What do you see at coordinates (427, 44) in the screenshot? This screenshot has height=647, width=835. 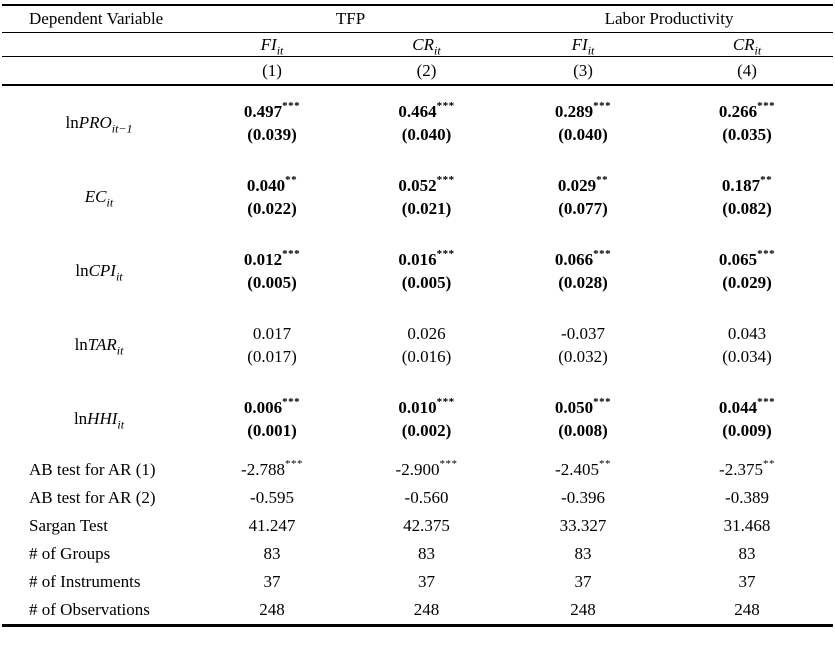 I see `column-header-cr-1: CRit` at bounding box center [427, 44].